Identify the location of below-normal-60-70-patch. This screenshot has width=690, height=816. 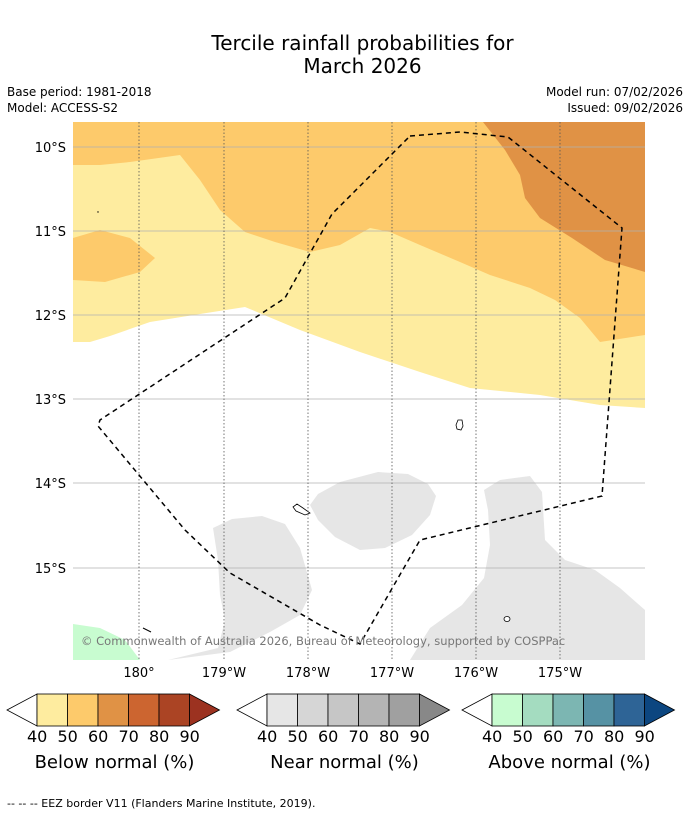
(114, 256).